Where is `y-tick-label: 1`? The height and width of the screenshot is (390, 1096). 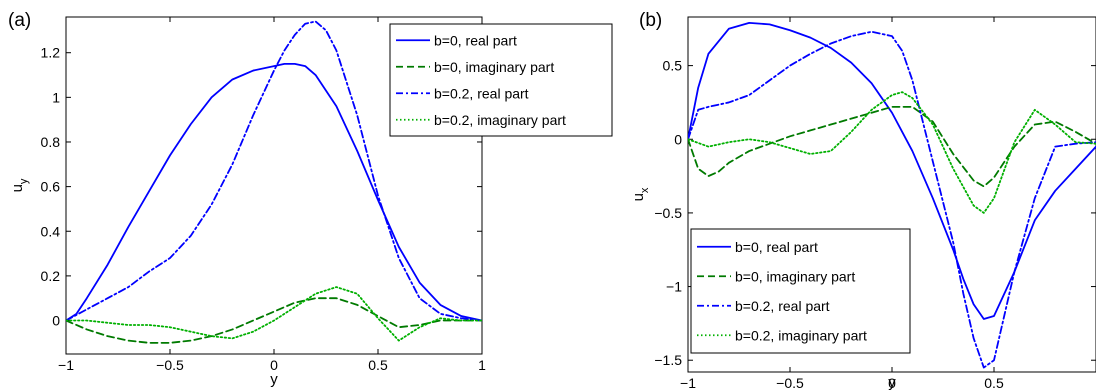 y-tick-label: 1 is located at coordinates (56, 97).